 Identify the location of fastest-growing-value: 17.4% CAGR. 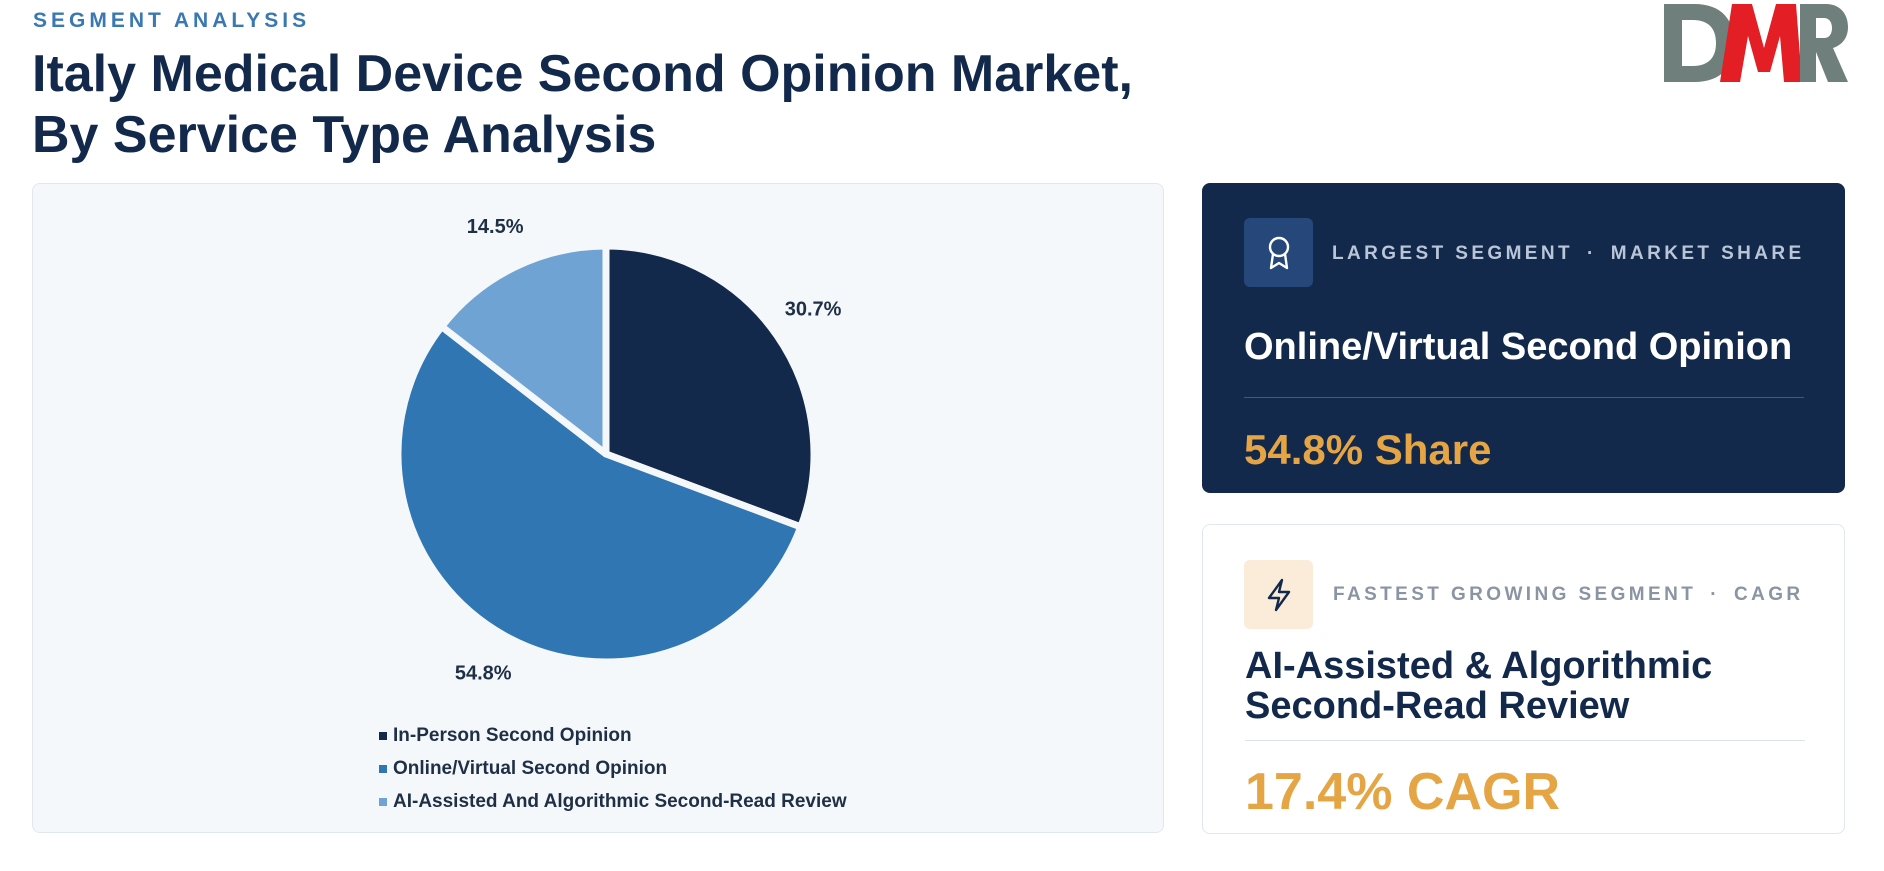
(1402, 792).